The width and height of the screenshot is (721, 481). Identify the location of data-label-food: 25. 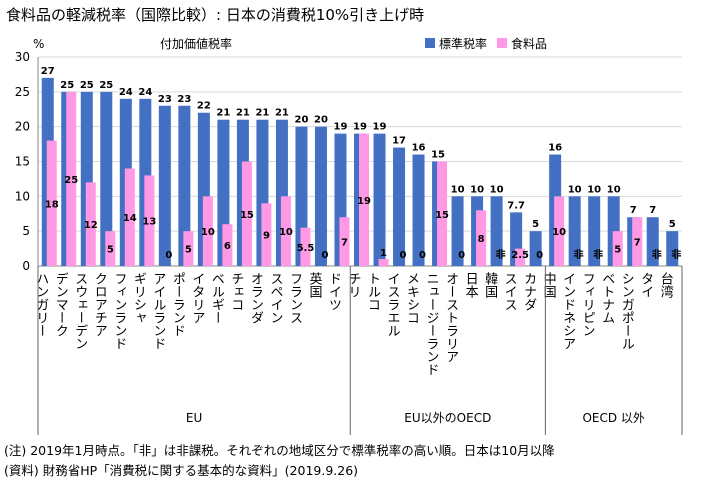
(71, 180).